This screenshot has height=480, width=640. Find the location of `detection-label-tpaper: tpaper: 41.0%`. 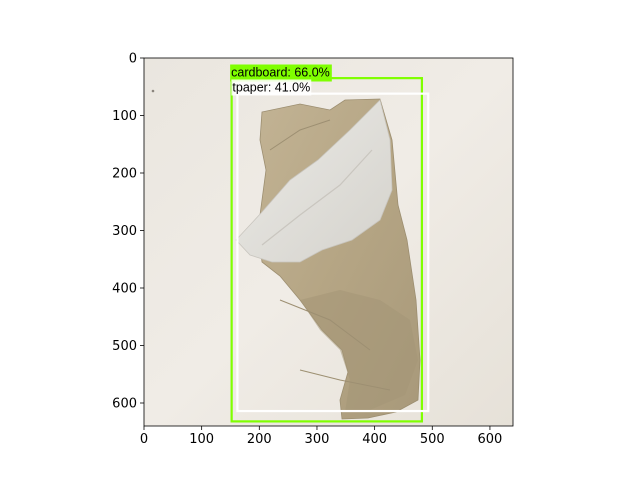

detection-label-tpaper: tpaper: 41.0% is located at coordinates (271, 88).